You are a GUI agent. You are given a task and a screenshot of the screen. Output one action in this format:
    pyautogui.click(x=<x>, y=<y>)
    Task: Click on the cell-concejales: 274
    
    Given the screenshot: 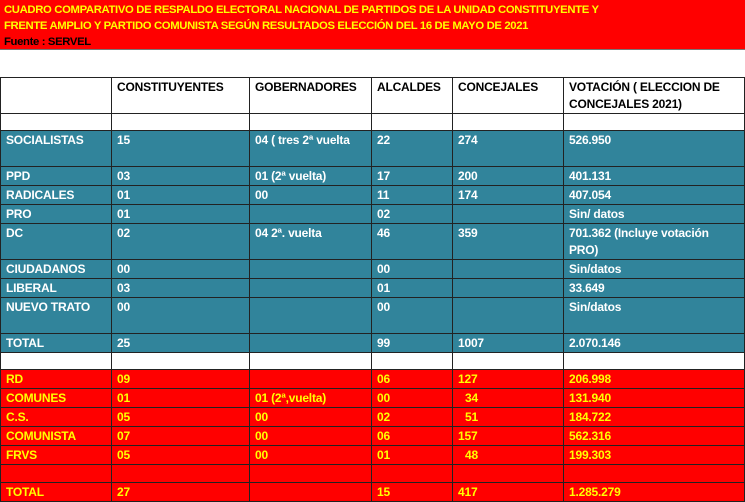 What is the action you would take?
    pyautogui.click(x=508, y=148)
    